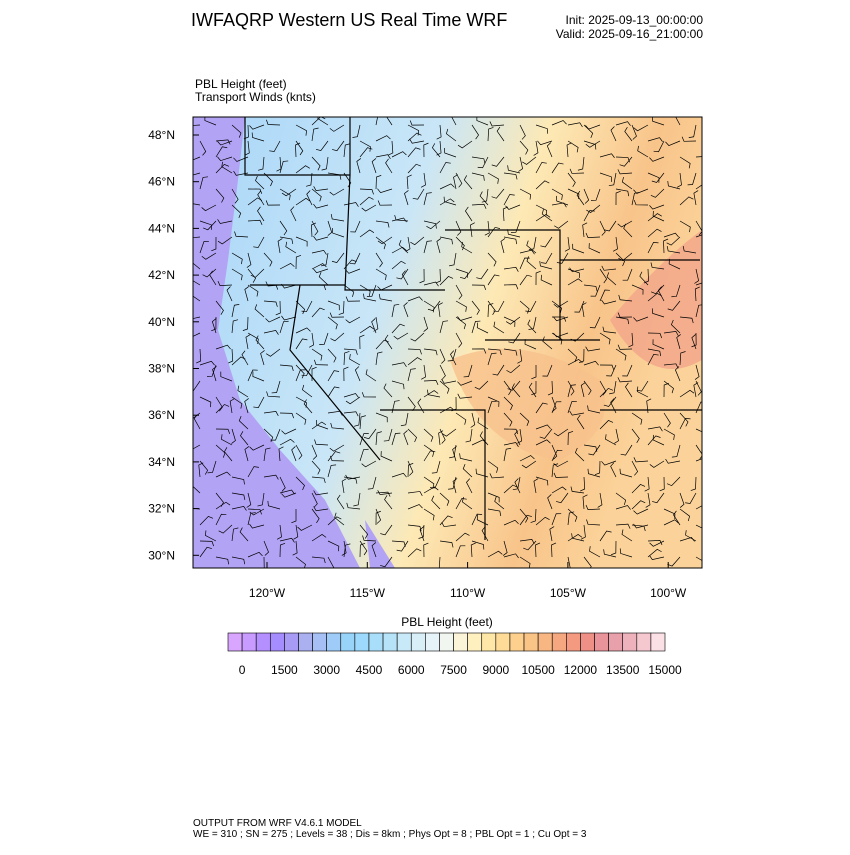  I want to click on colorbar-label: 0, so click(242, 670).